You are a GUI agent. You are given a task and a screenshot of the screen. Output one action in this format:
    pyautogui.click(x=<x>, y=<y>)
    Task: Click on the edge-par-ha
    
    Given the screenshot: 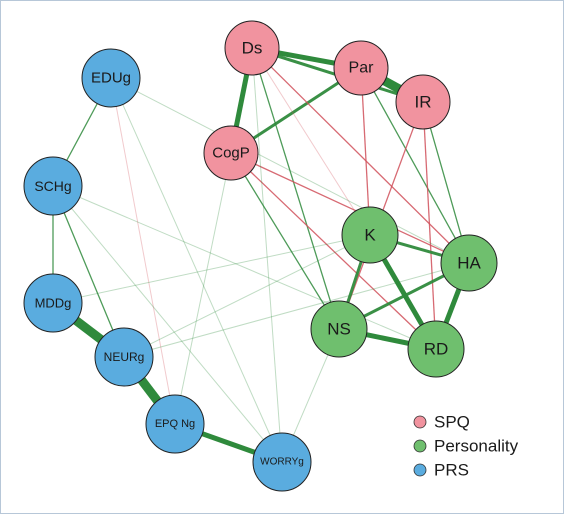 What is the action you would take?
    pyautogui.click(x=415, y=165)
    